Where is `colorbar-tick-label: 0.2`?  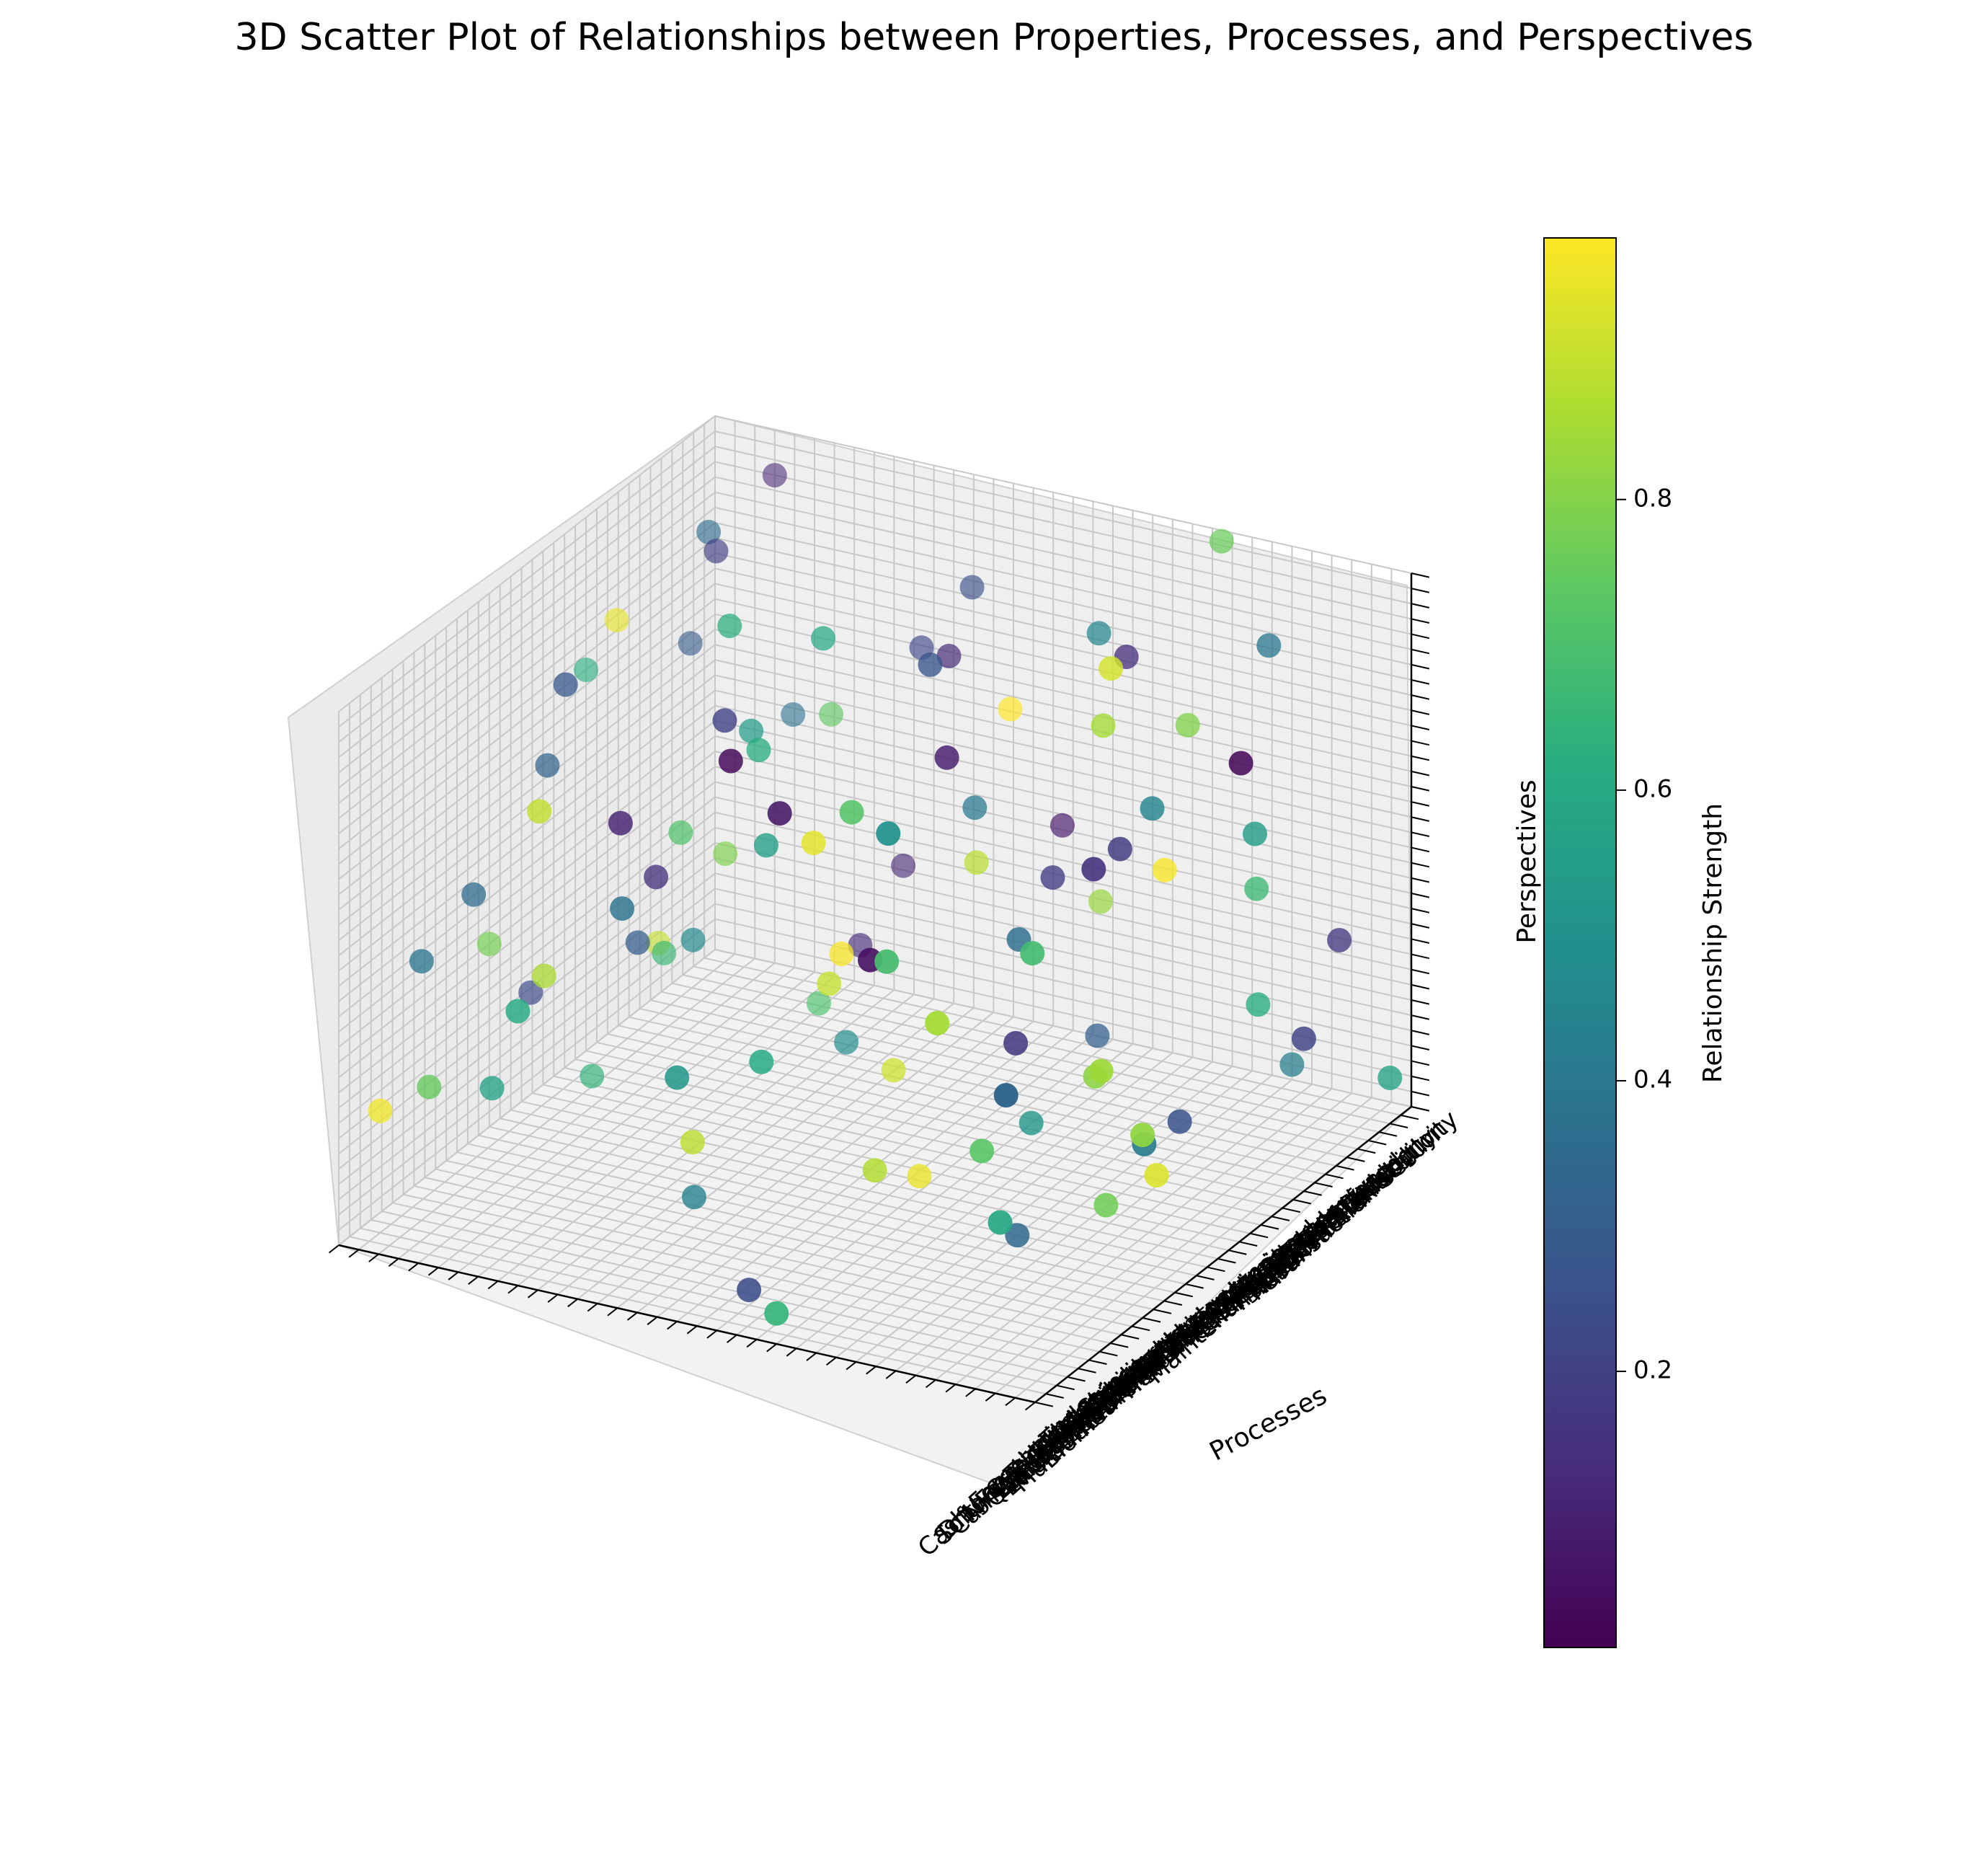
colorbar-tick-label: 0.2 is located at coordinates (1652, 1370).